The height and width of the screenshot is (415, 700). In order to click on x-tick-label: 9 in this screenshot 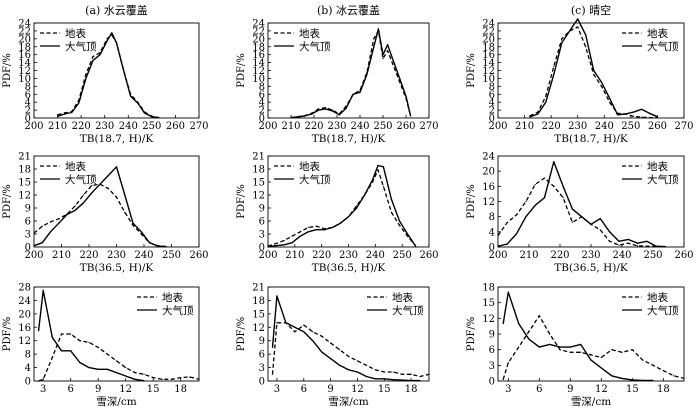, I will do `click(570, 389)`.